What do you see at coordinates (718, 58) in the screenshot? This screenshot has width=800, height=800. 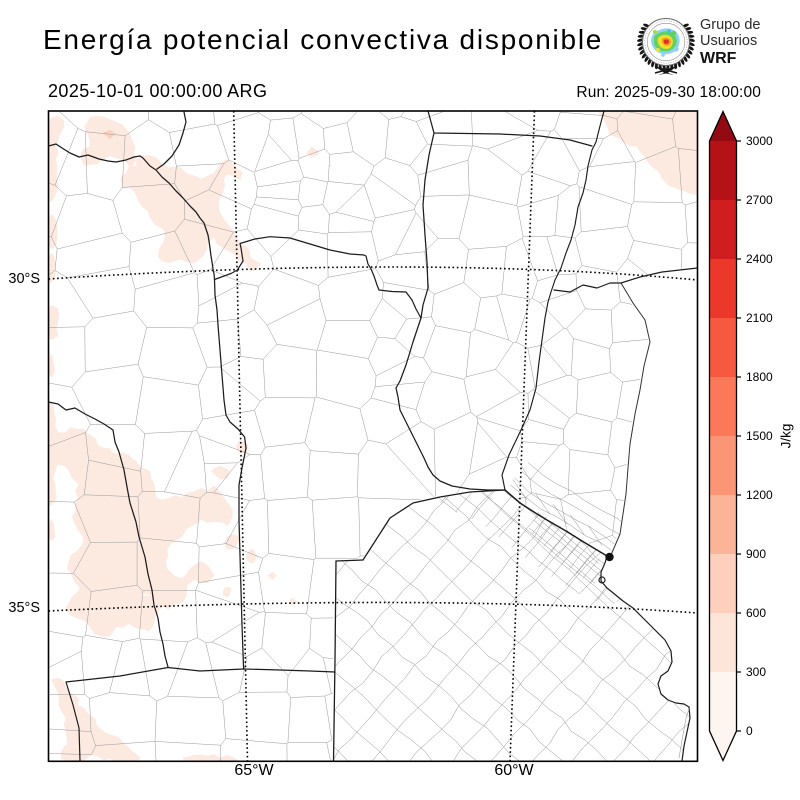 I see `svg-text: WRF` at bounding box center [718, 58].